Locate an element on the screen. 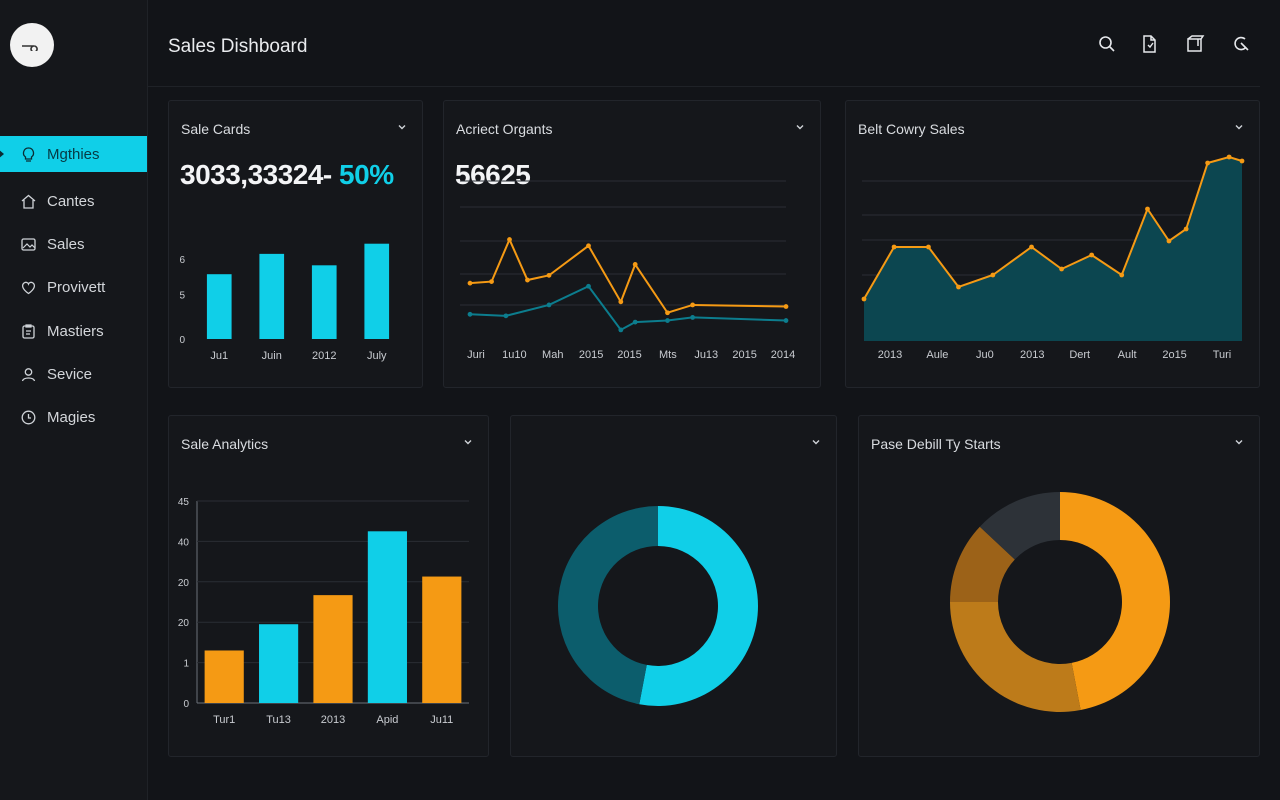 The height and width of the screenshot is (800, 1280). metric-number: 3033,33324- is located at coordinates (256, 174).